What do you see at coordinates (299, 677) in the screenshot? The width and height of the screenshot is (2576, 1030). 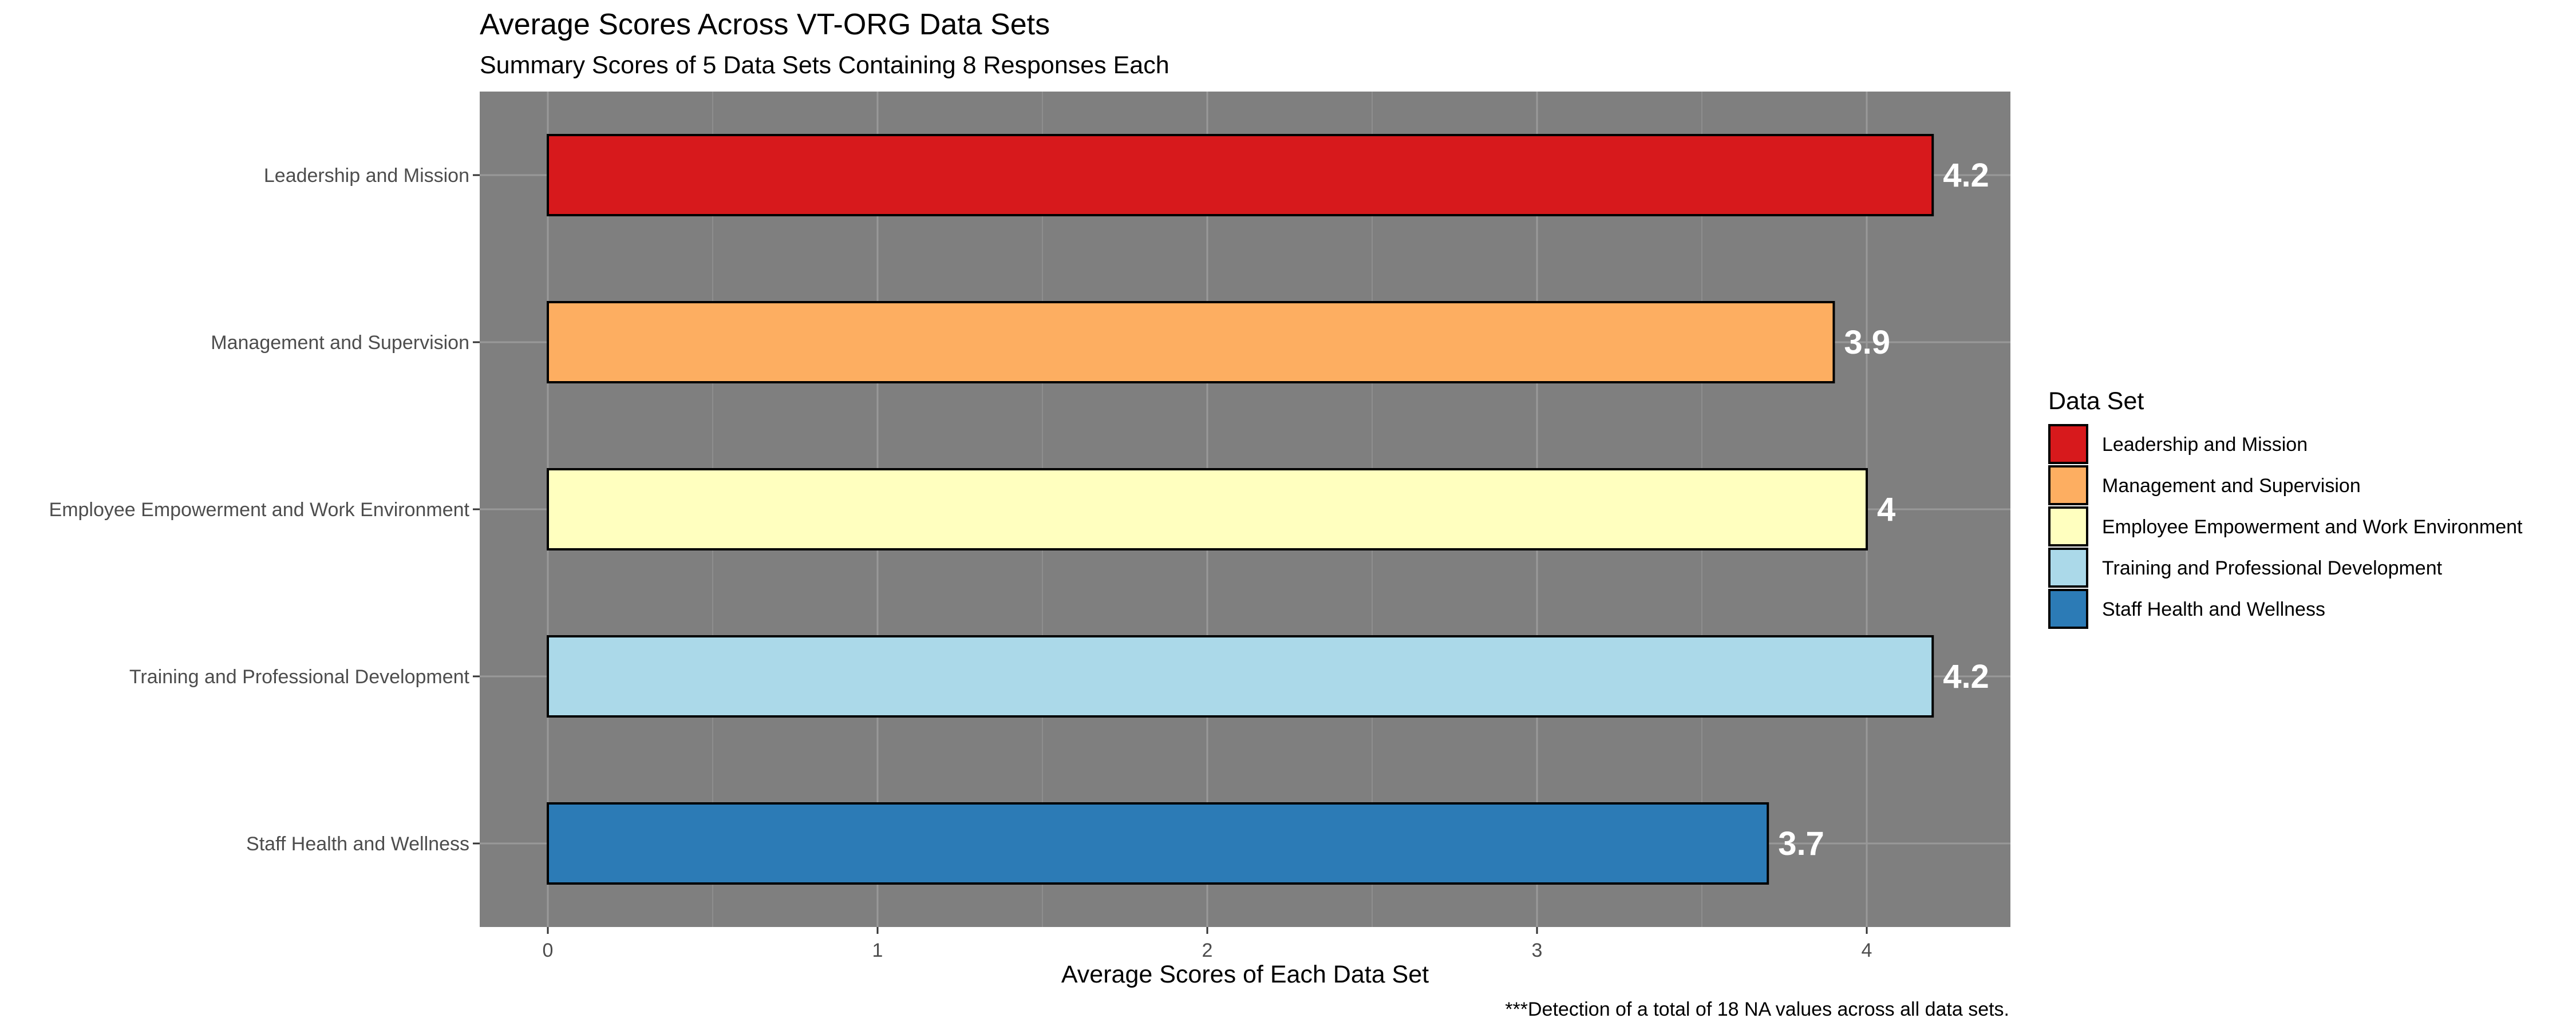 I see `y-tick-label: Training and Professional Development` at bounding box center [299, 677].